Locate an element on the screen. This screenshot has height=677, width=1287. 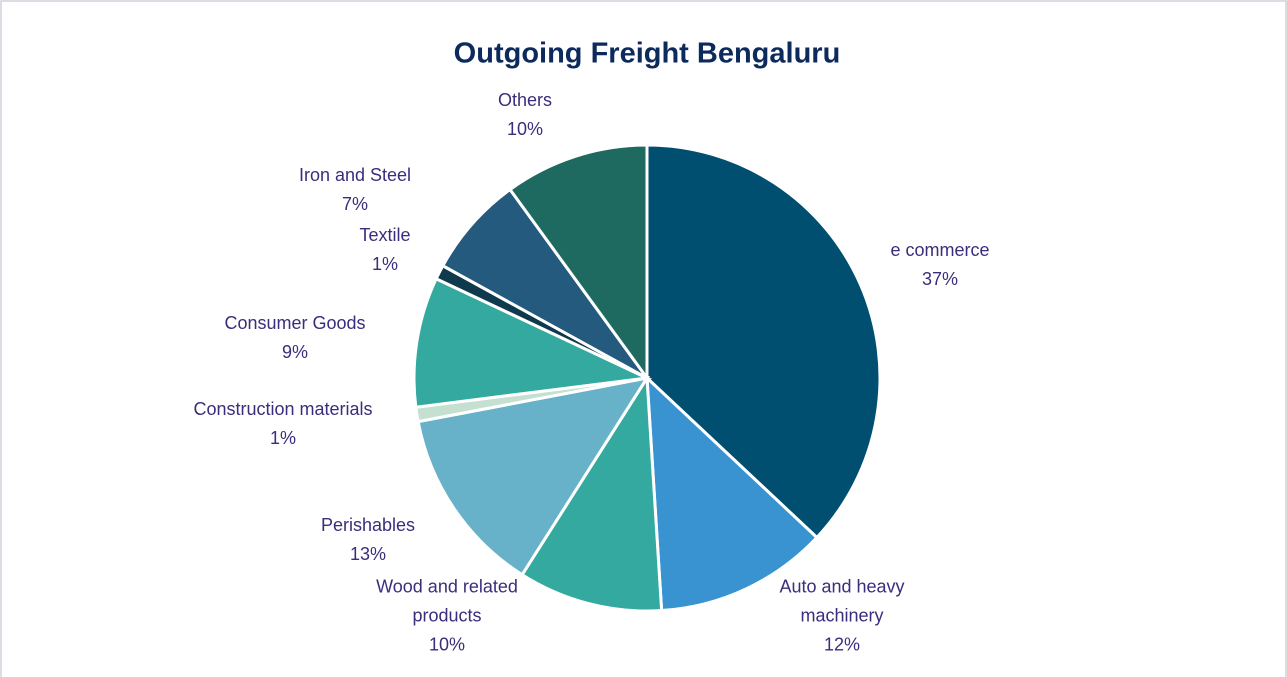
category-label: Auto and heavy machinery is located at coordinates (842, 601).